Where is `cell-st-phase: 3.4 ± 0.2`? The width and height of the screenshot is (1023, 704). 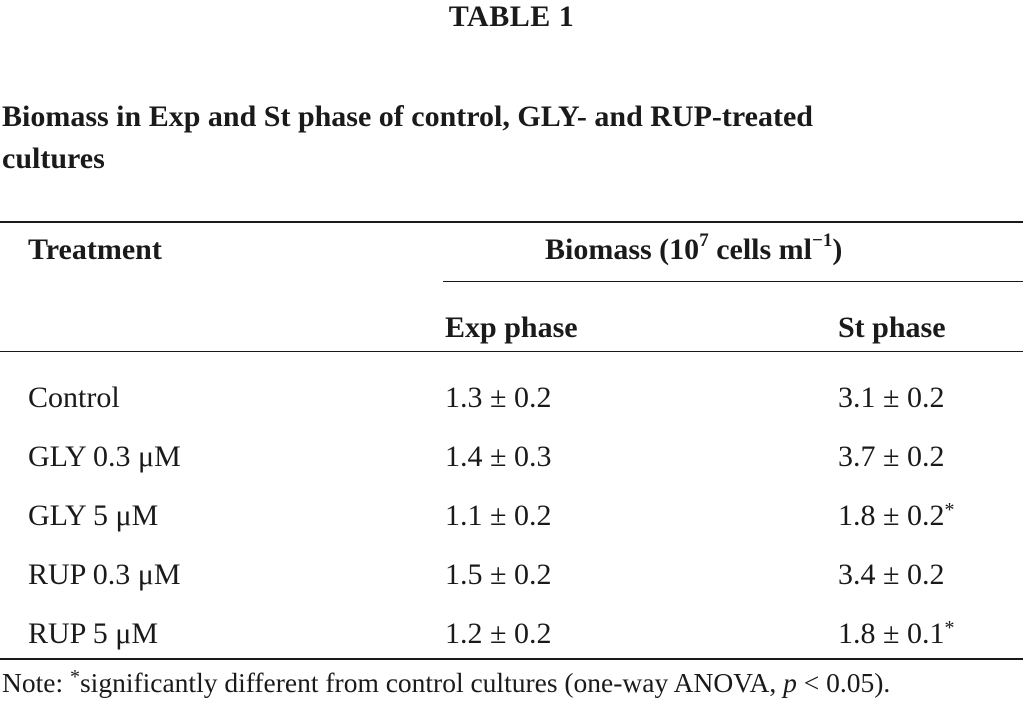
cell-st-phase: 3.4 ± 0.2 is located at coordinates (891, 575).